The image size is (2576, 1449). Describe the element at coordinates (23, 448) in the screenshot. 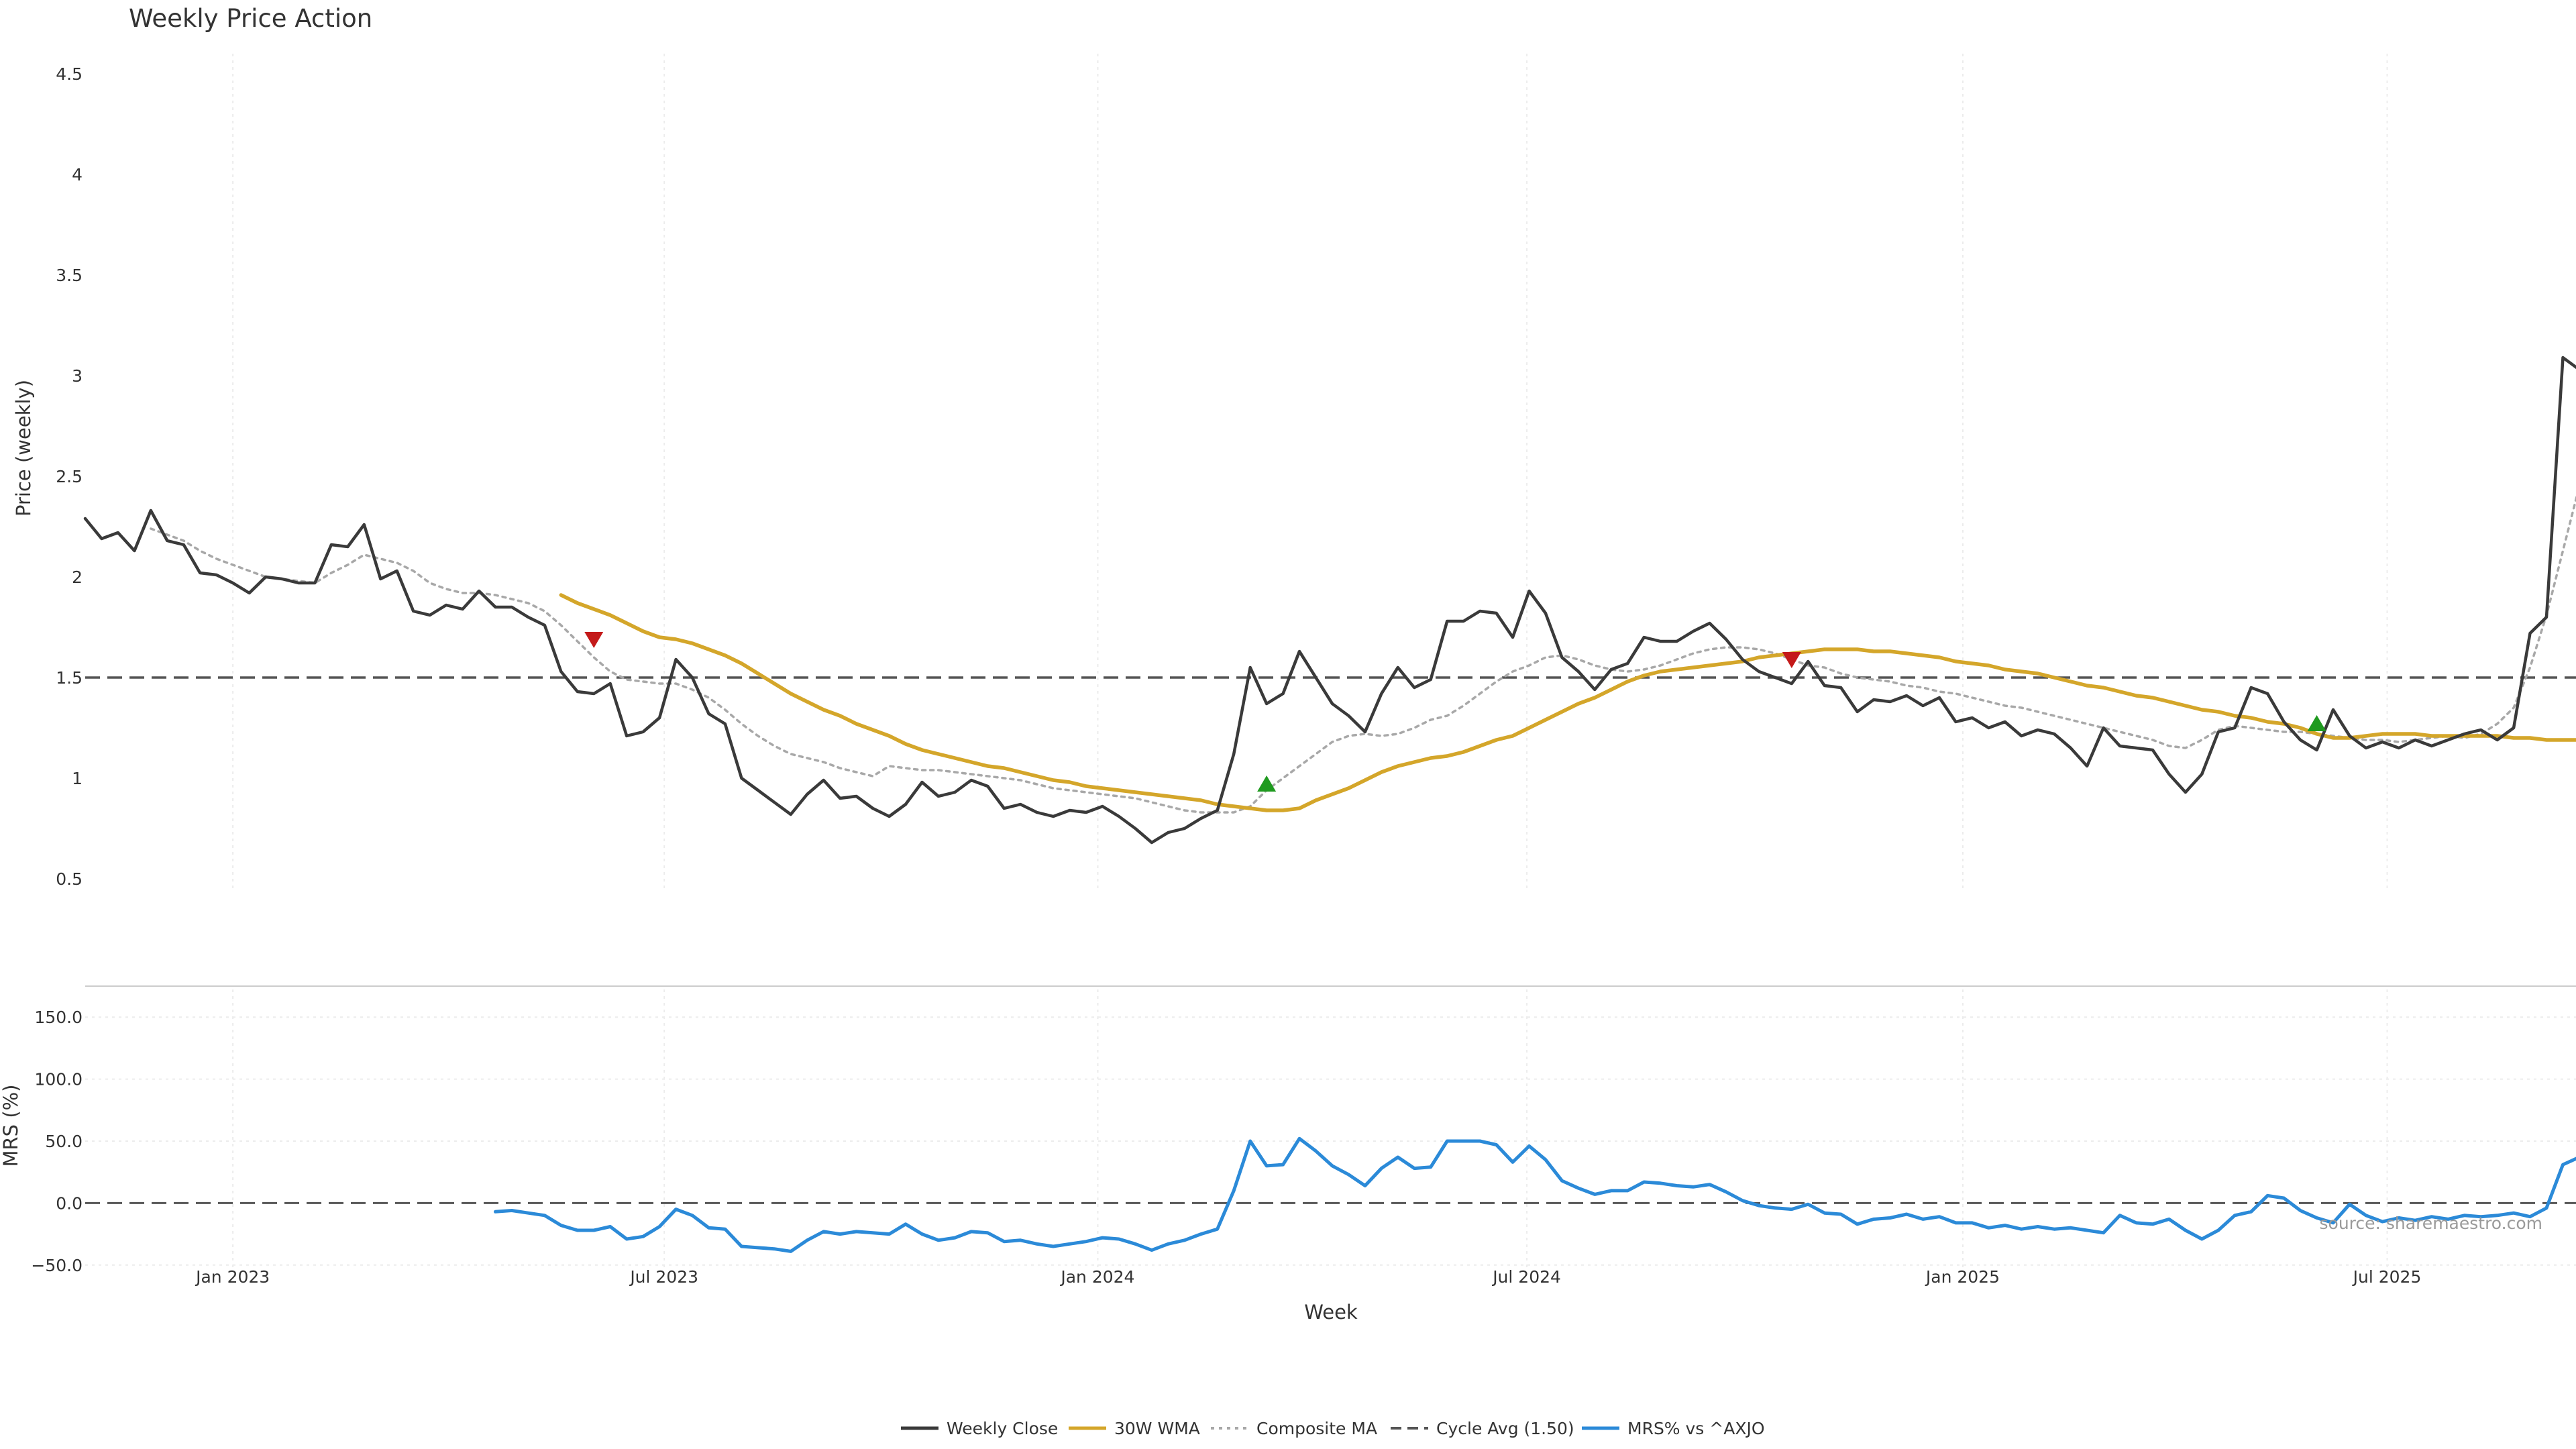

I see `price-y-axis-label: Price (weekly)` at that location.